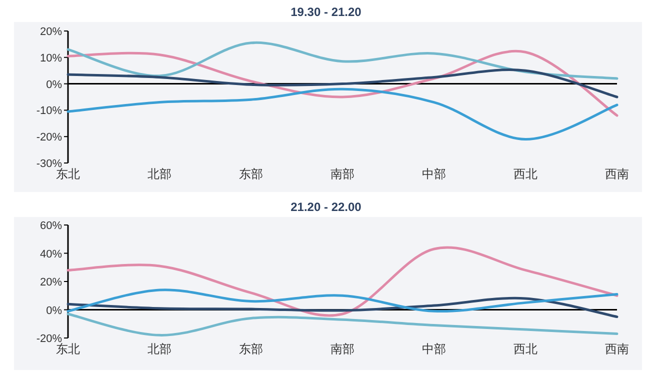 Image resolution: width=652 pixels, height=374 pixels. What do you see at coordinates (51, 254) in the screenshot?
I see `y-tick-label: 40%` at bounding box center [51, 254].